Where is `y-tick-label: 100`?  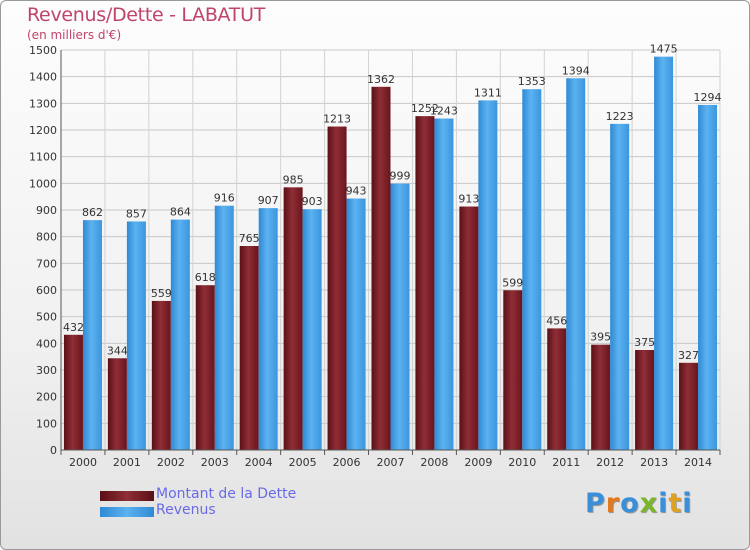
y-tick-label: 100 is located at coordinates (46, 423).